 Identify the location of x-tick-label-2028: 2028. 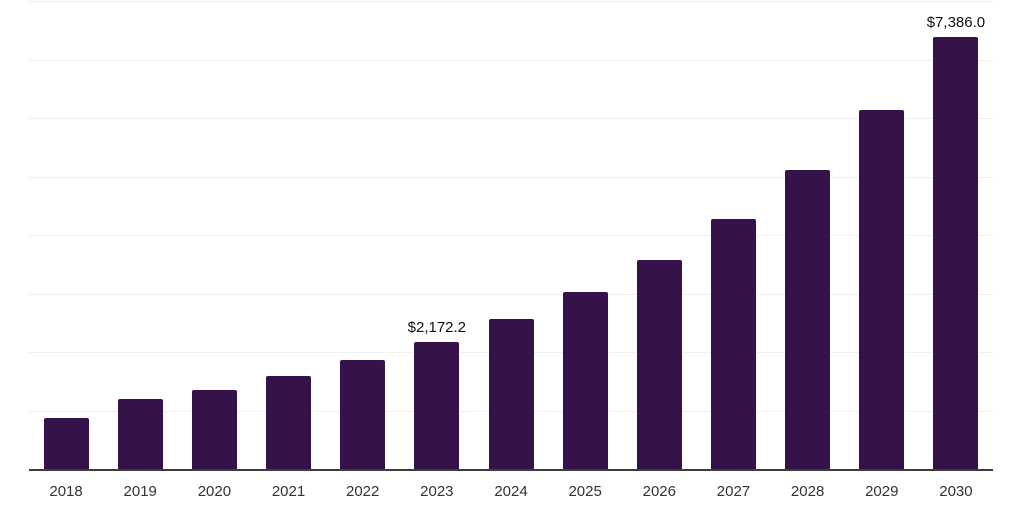
(807, 491).